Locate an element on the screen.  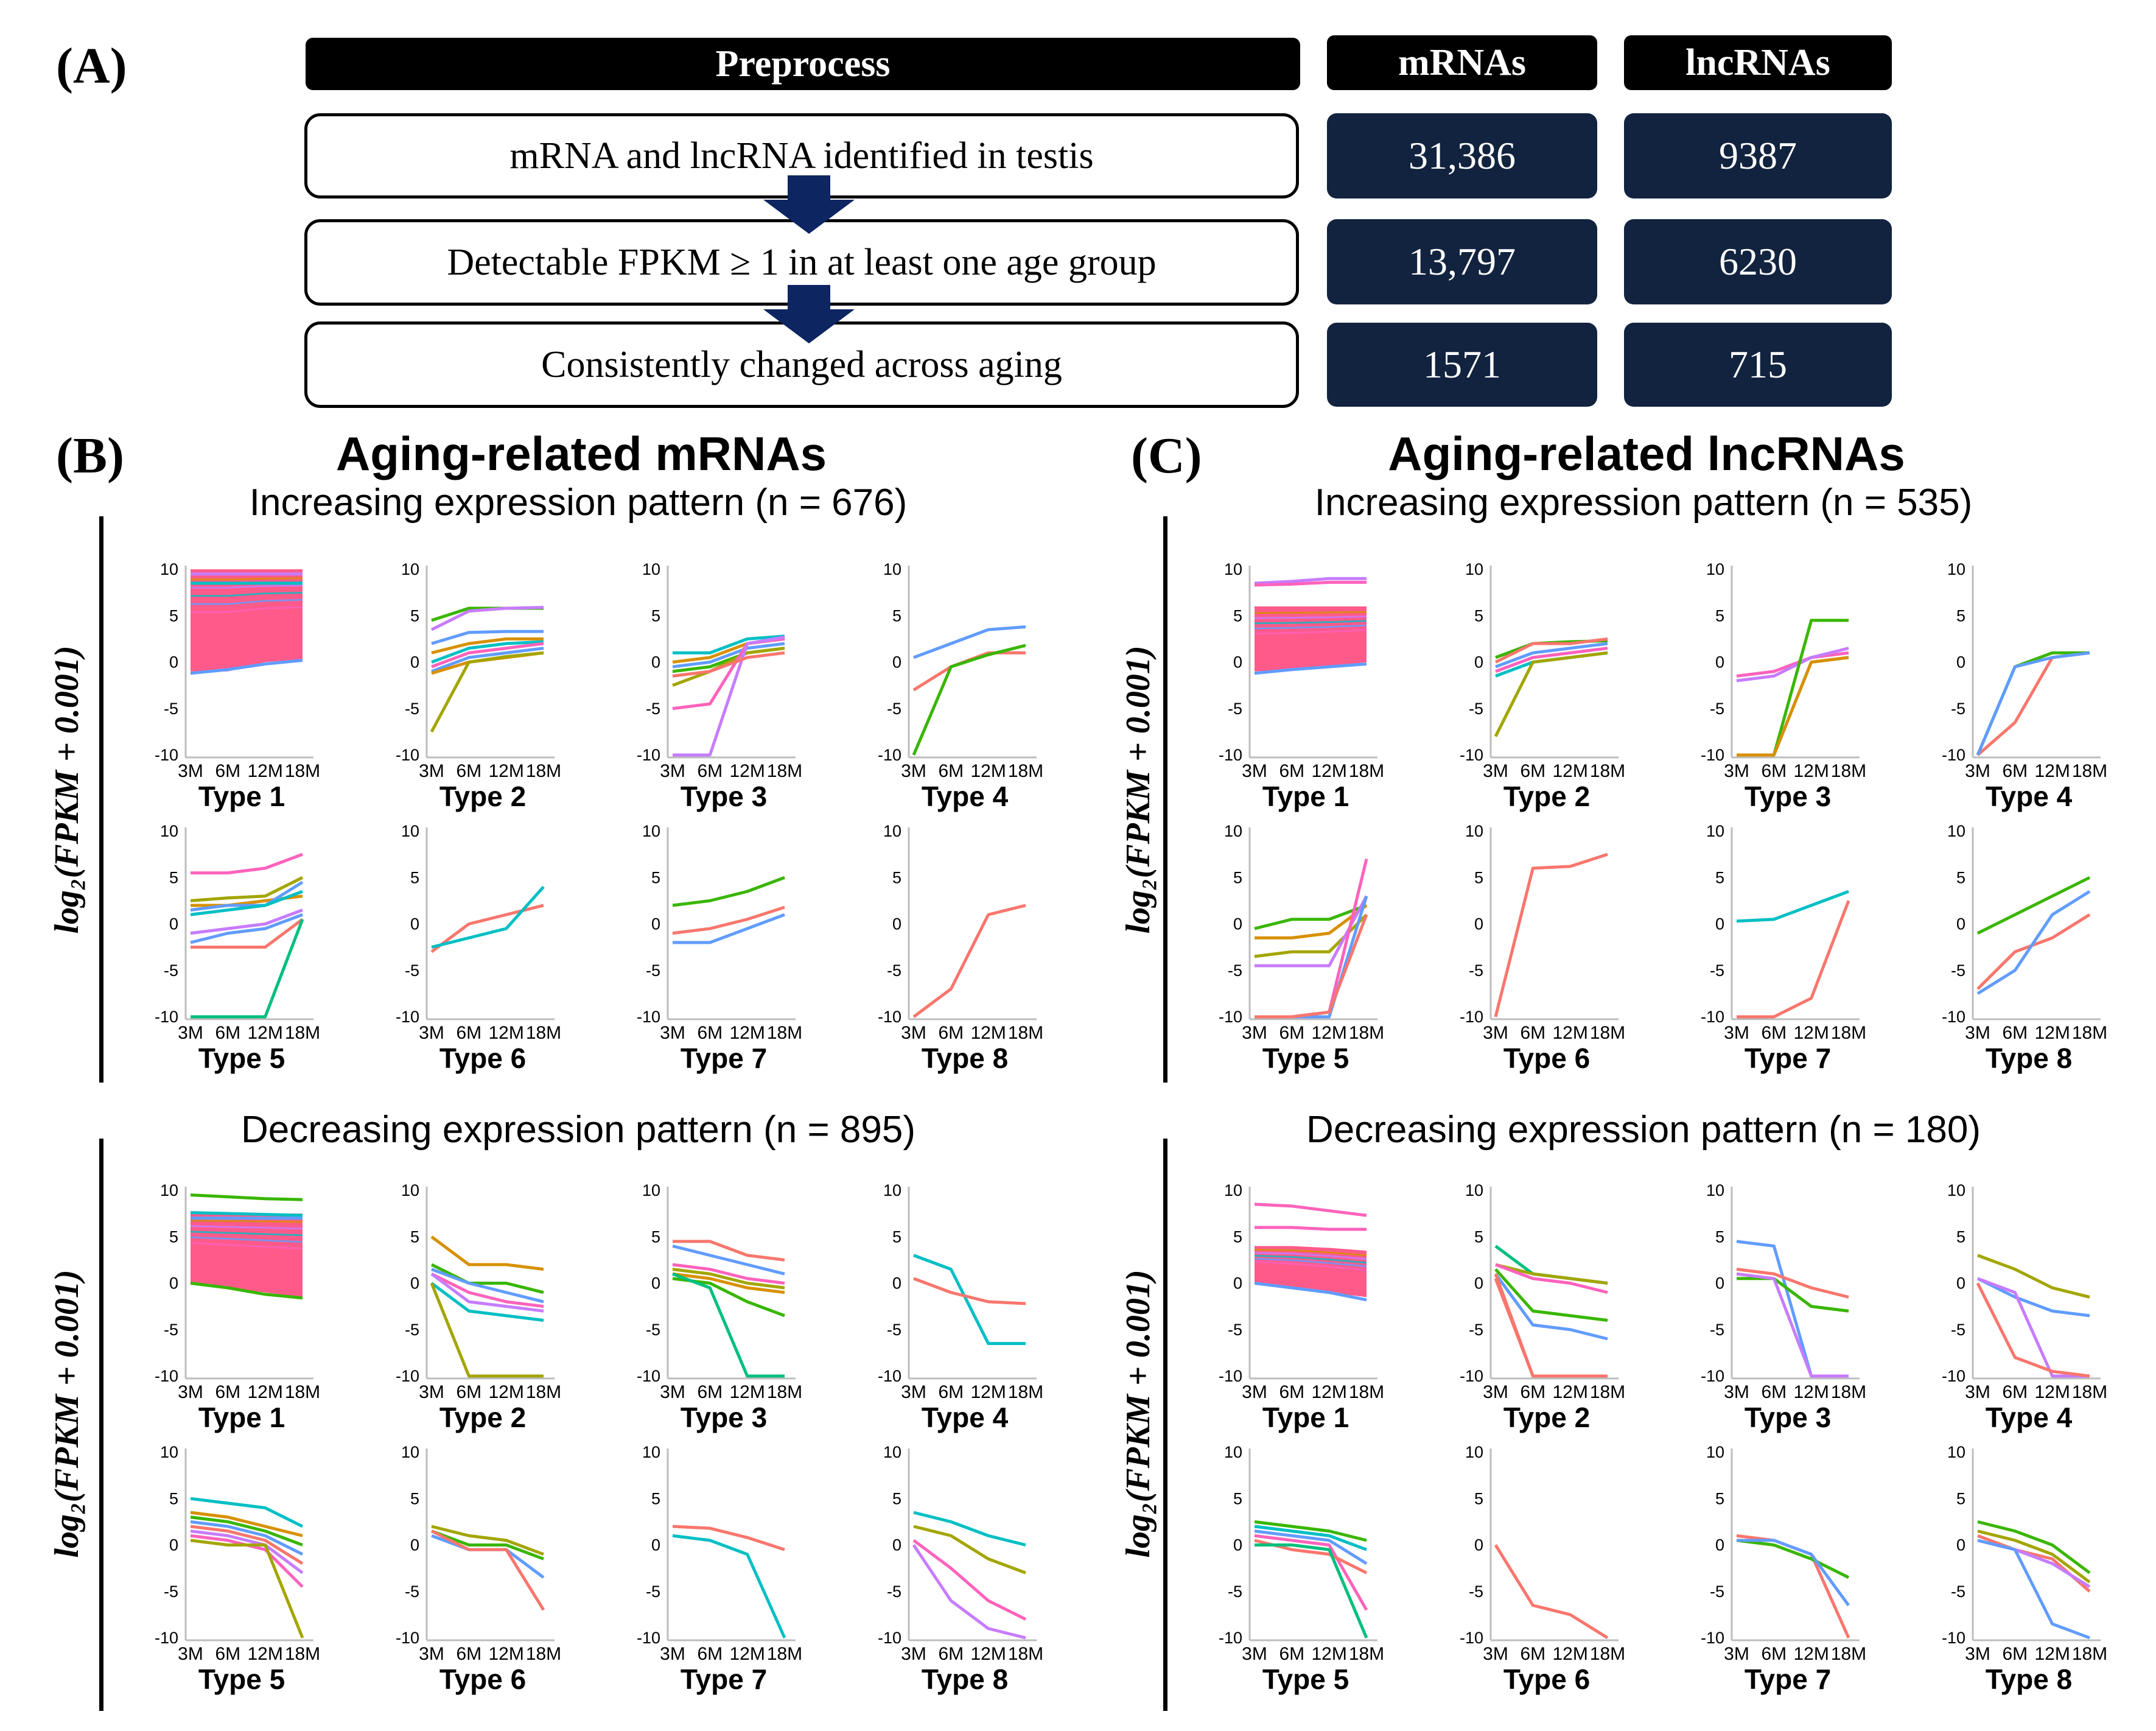
panel-c-title: Aging-related lncRNAs is located at coordinates (1647, 453).